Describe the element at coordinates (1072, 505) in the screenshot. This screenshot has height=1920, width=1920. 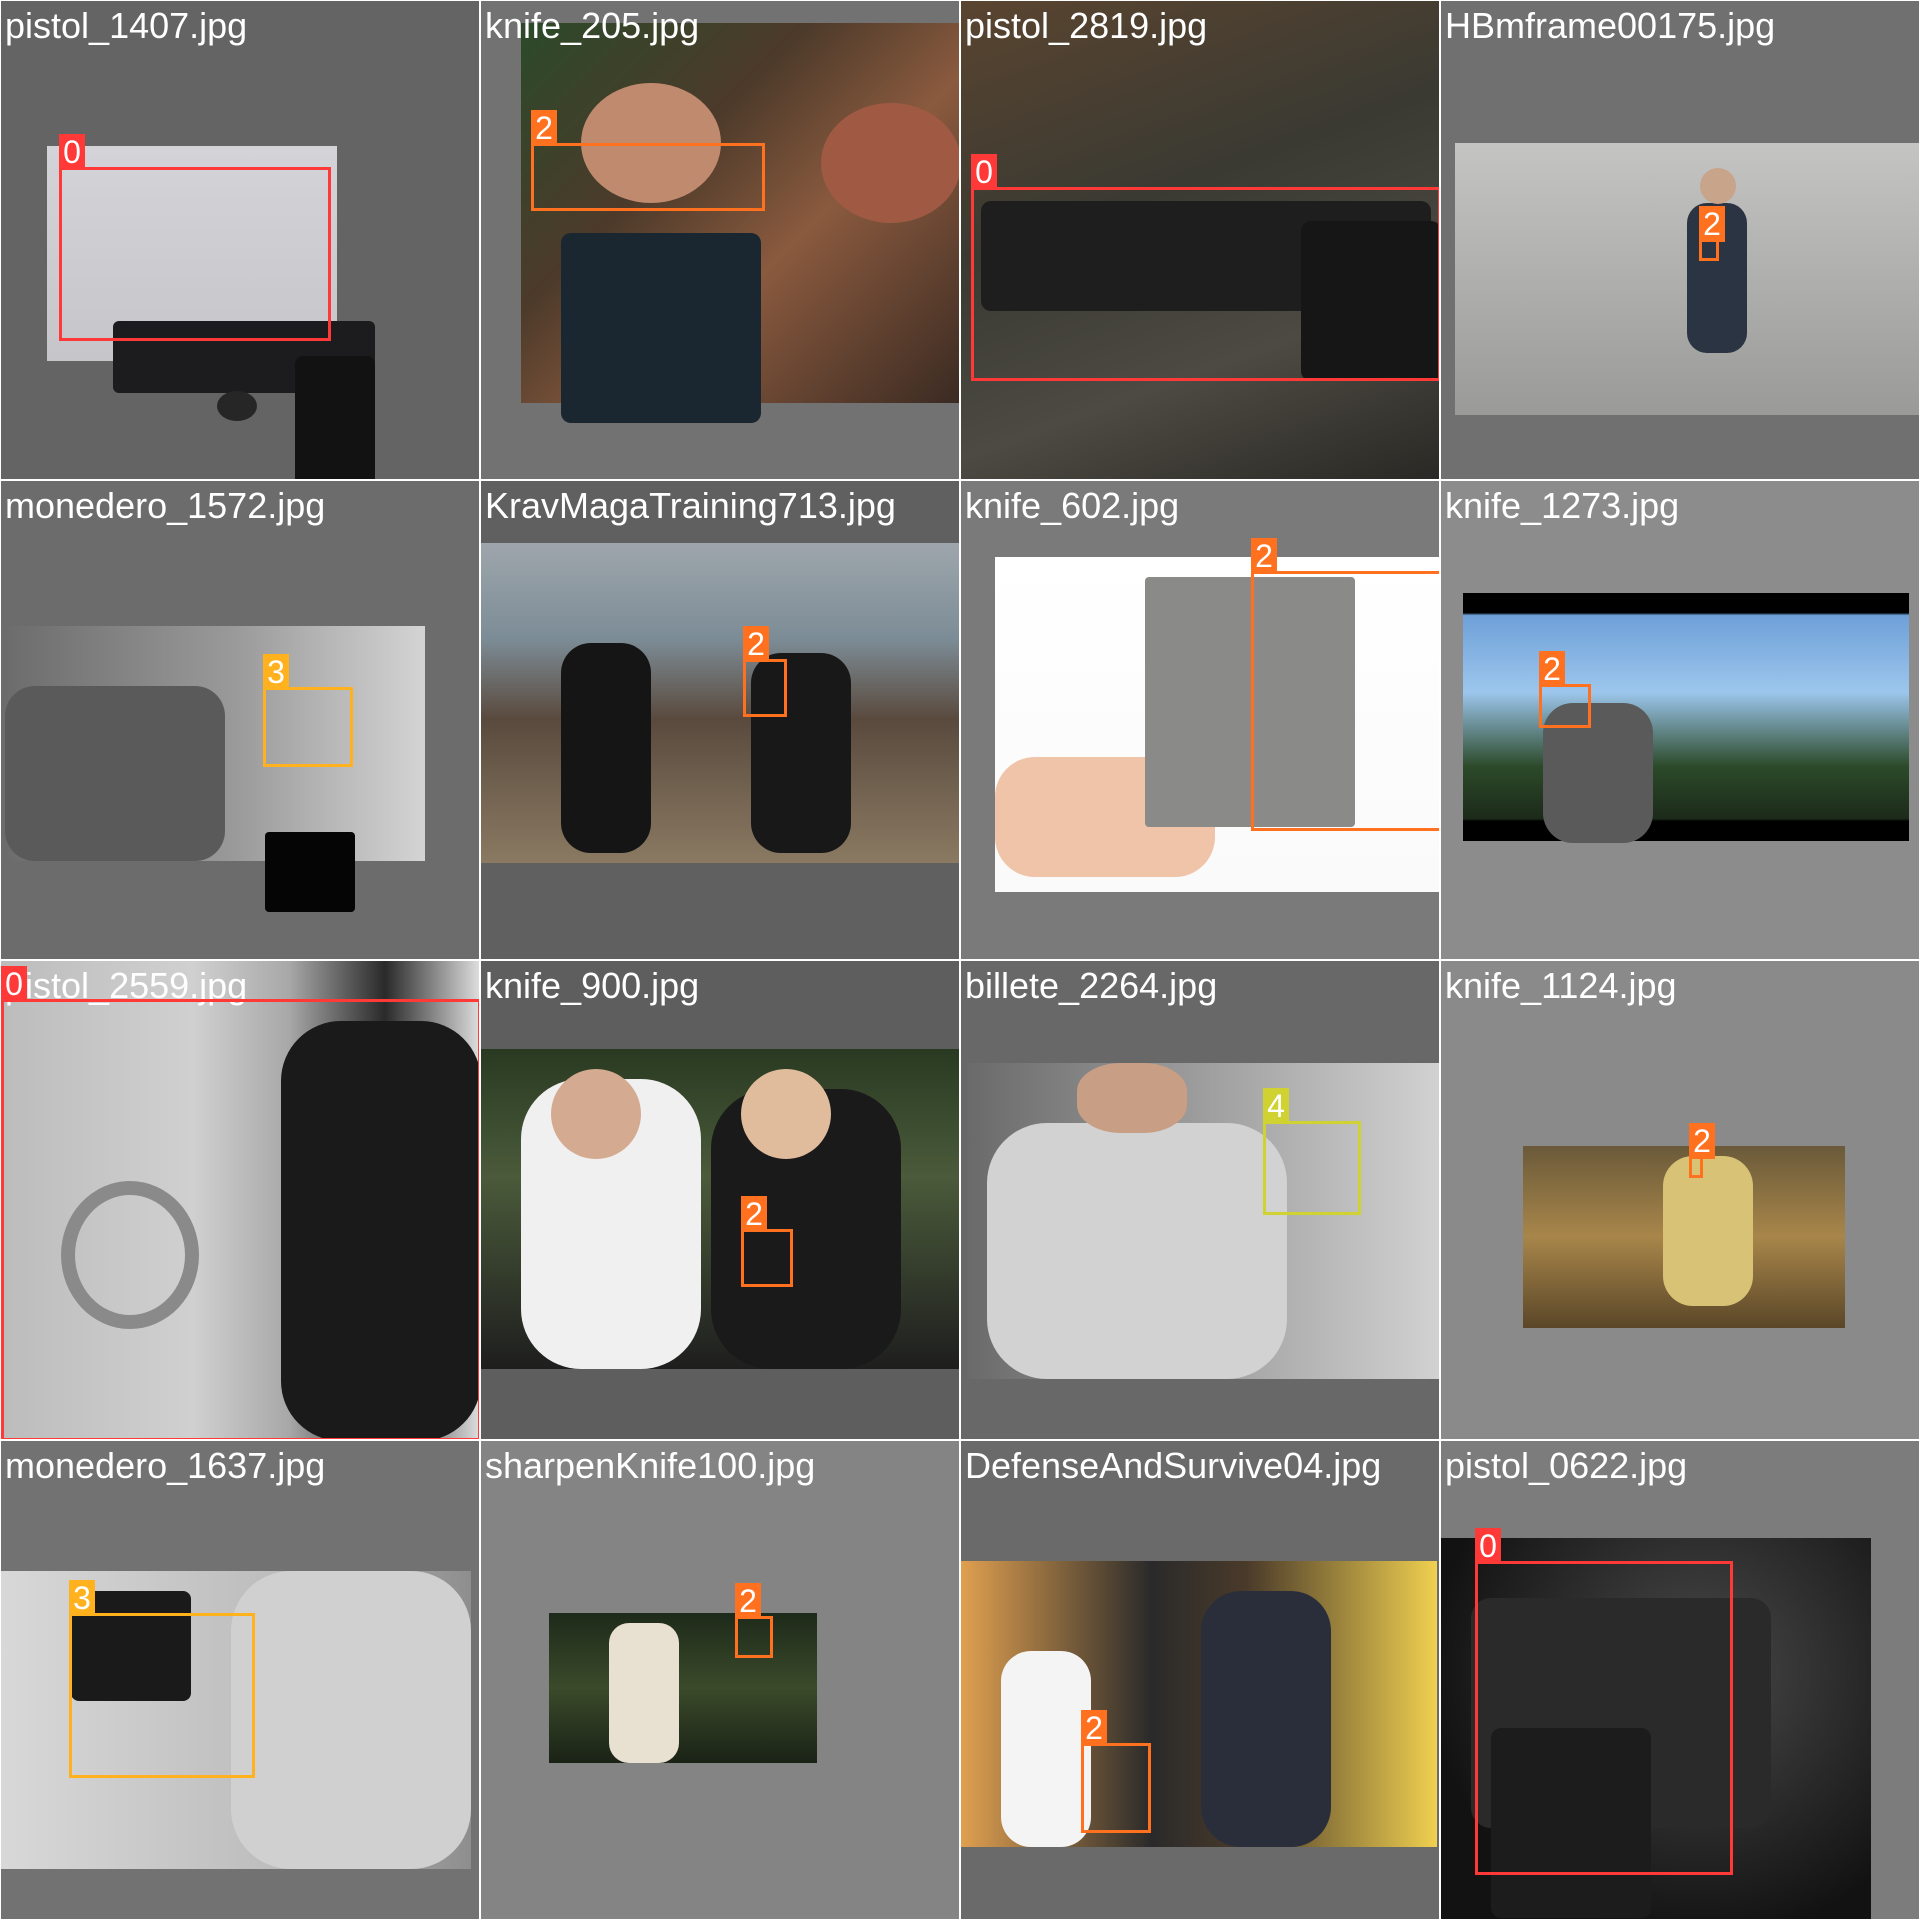
I see `tile-filename: knife_602.jpg` at that location.